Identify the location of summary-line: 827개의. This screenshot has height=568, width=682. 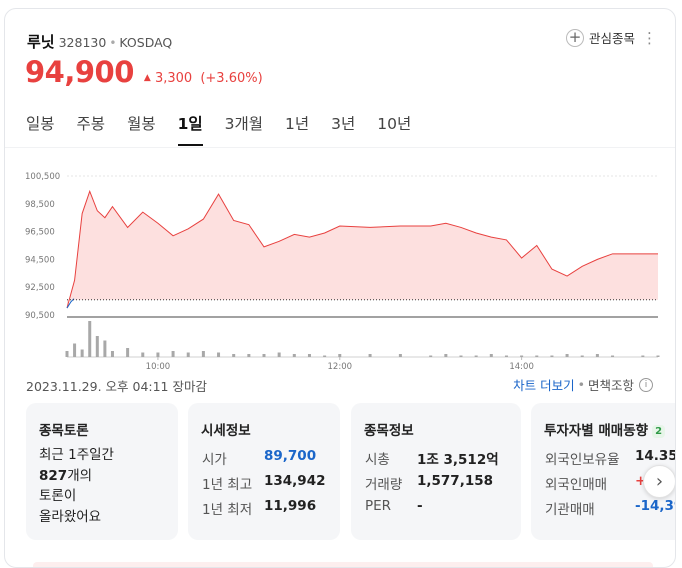
(76, 476).